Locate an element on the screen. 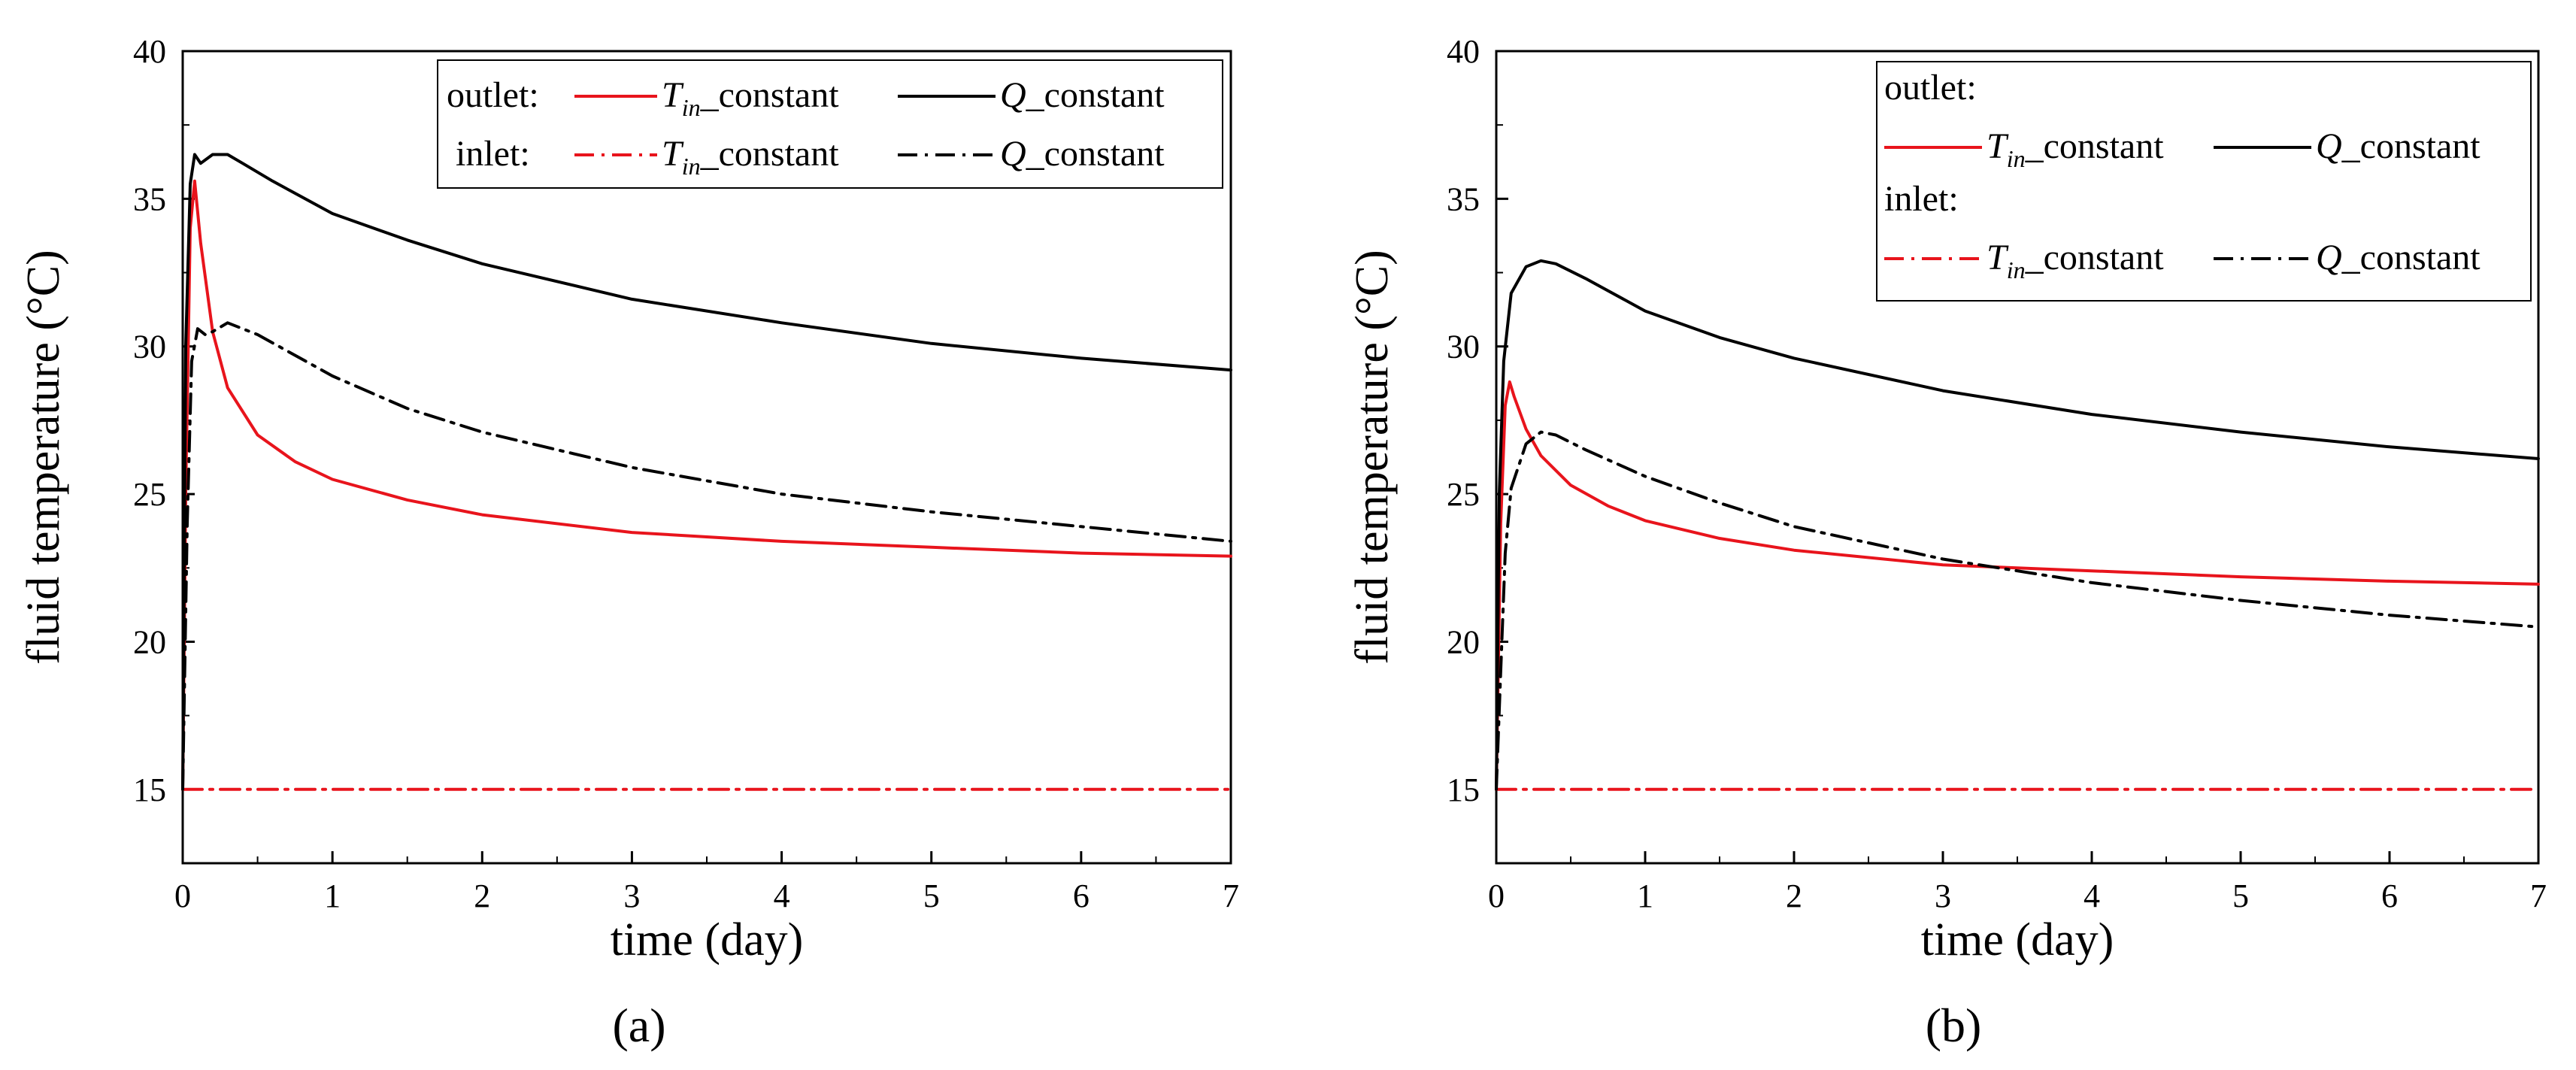  panel-label-b: (b) is located at coordinates (1954, 1025).